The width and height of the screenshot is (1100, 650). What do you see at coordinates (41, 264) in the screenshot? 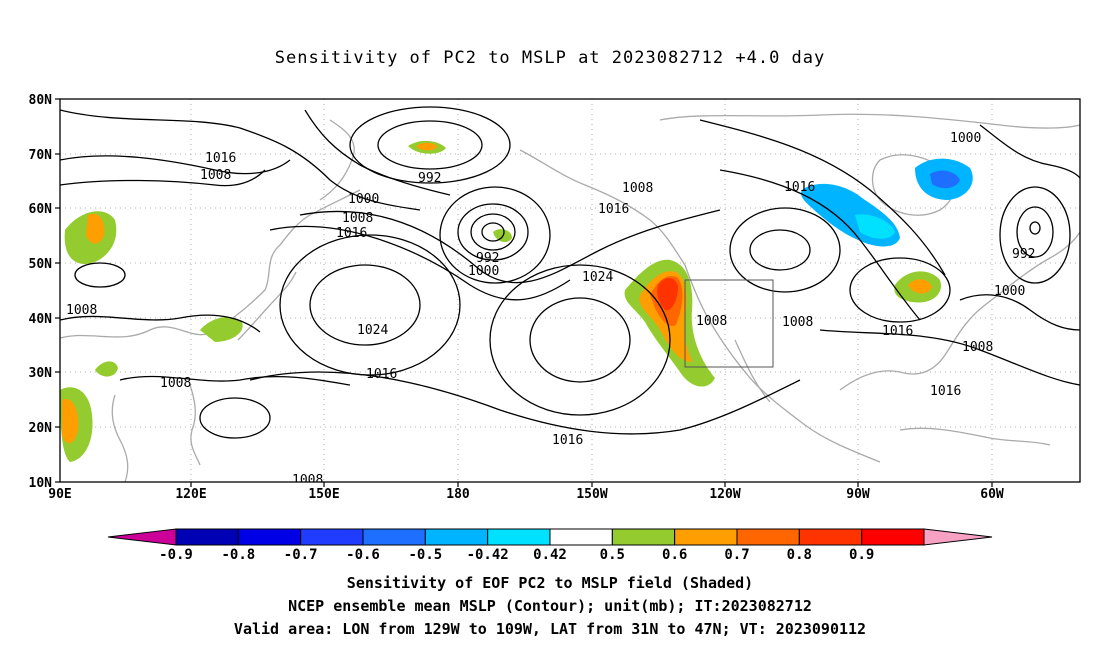
I see `lat-label: 50N` at bounding box center [41, 264].